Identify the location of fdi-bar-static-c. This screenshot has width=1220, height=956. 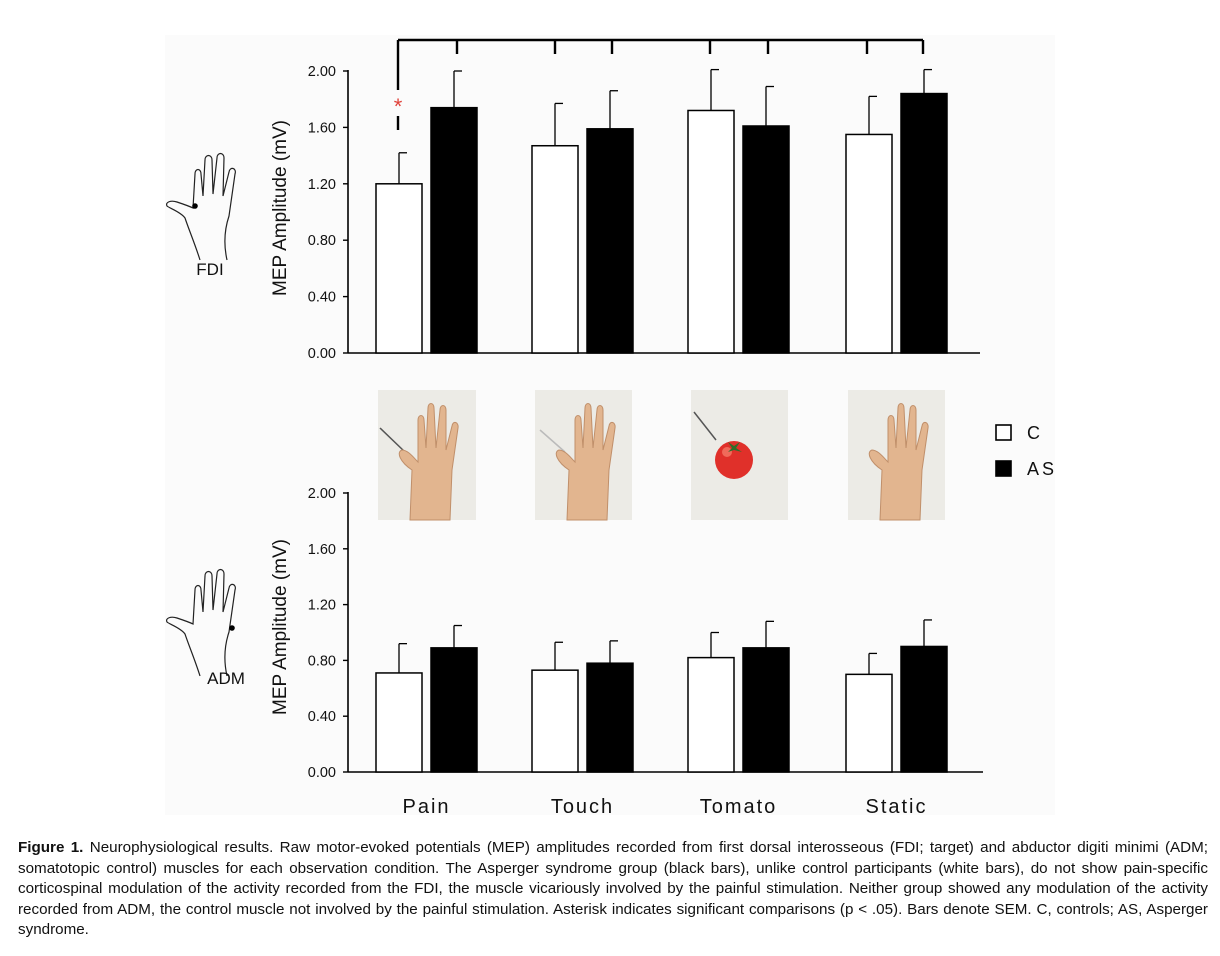
(869, 243).